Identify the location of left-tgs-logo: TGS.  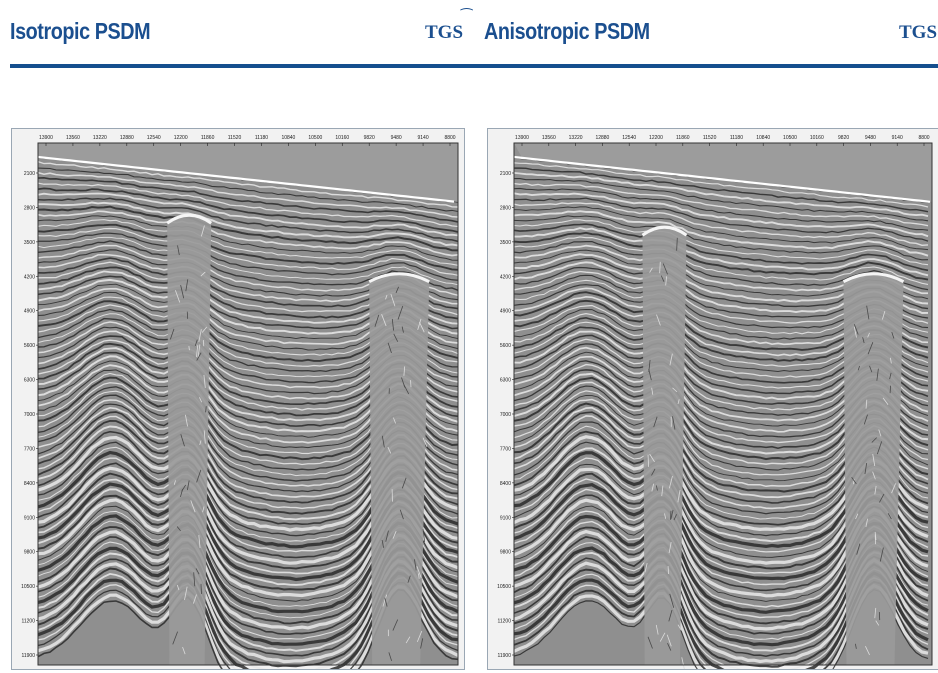
(444, 32).